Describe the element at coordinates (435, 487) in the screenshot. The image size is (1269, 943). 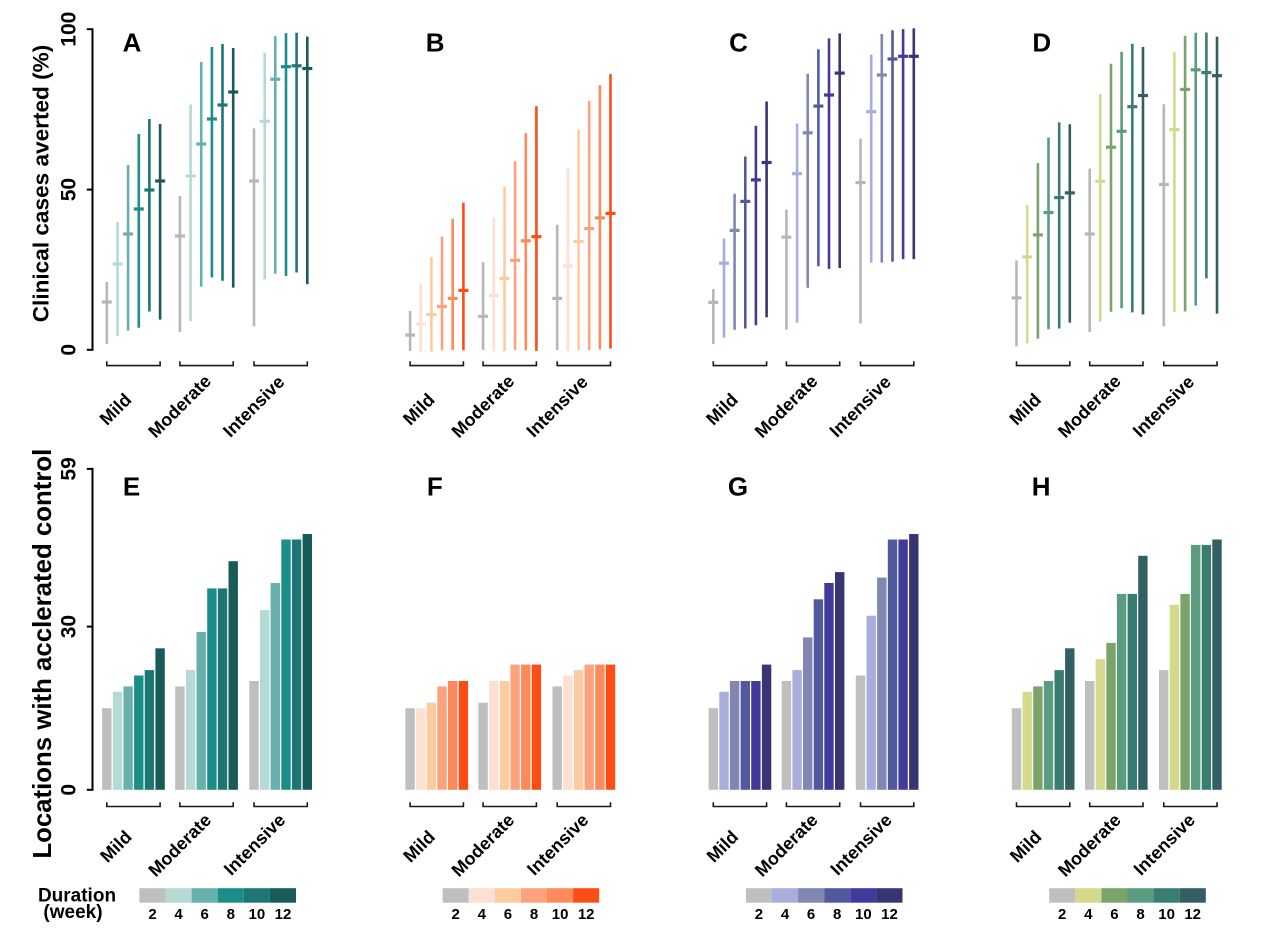
I see `svg-text: F` at that location.